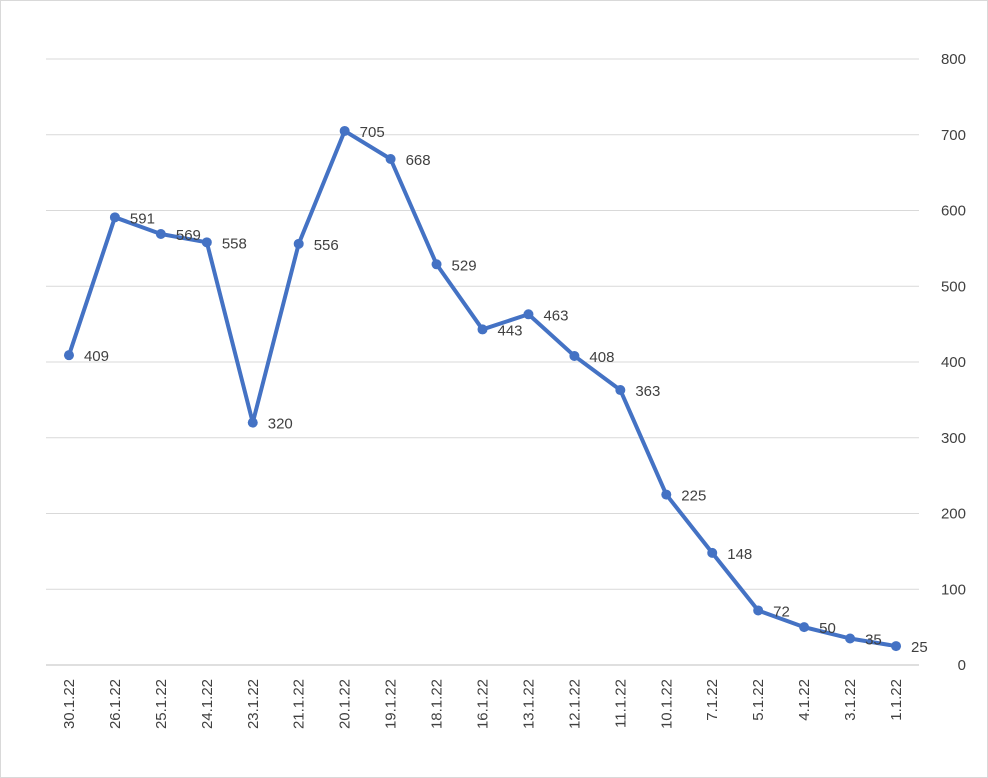  Describe the element at coordinates (207, 704) in the screenshot. I see `x-tick-label: 24.1.22` at that location.